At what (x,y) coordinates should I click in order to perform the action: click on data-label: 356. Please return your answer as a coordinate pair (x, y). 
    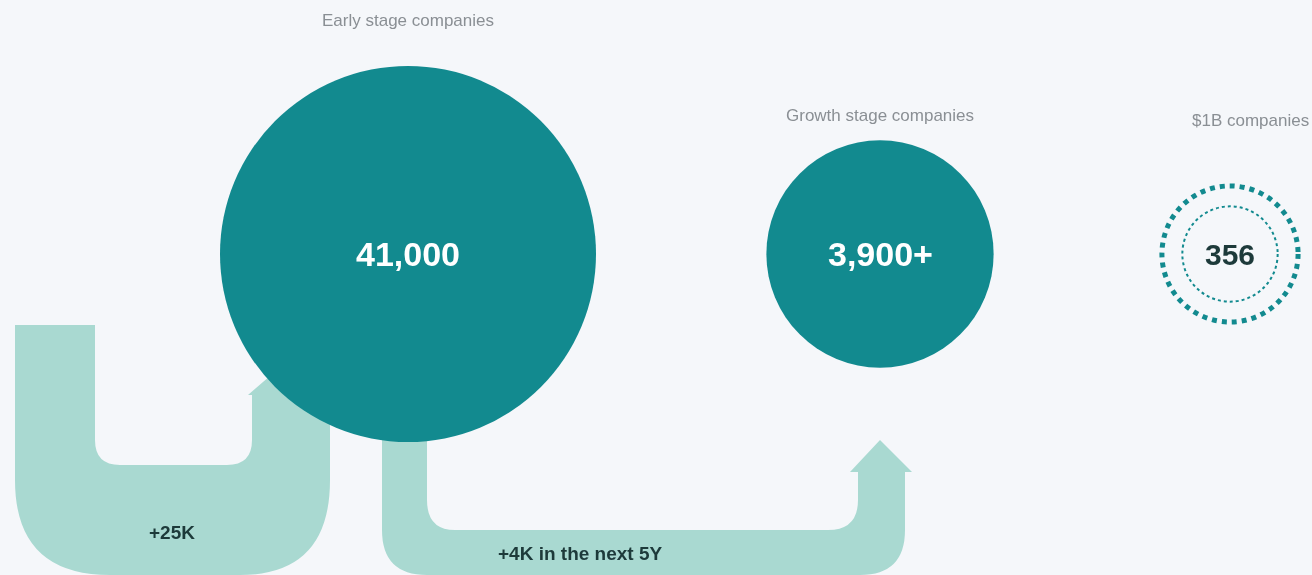
    Looking at the image, I should click on (1230, 254).